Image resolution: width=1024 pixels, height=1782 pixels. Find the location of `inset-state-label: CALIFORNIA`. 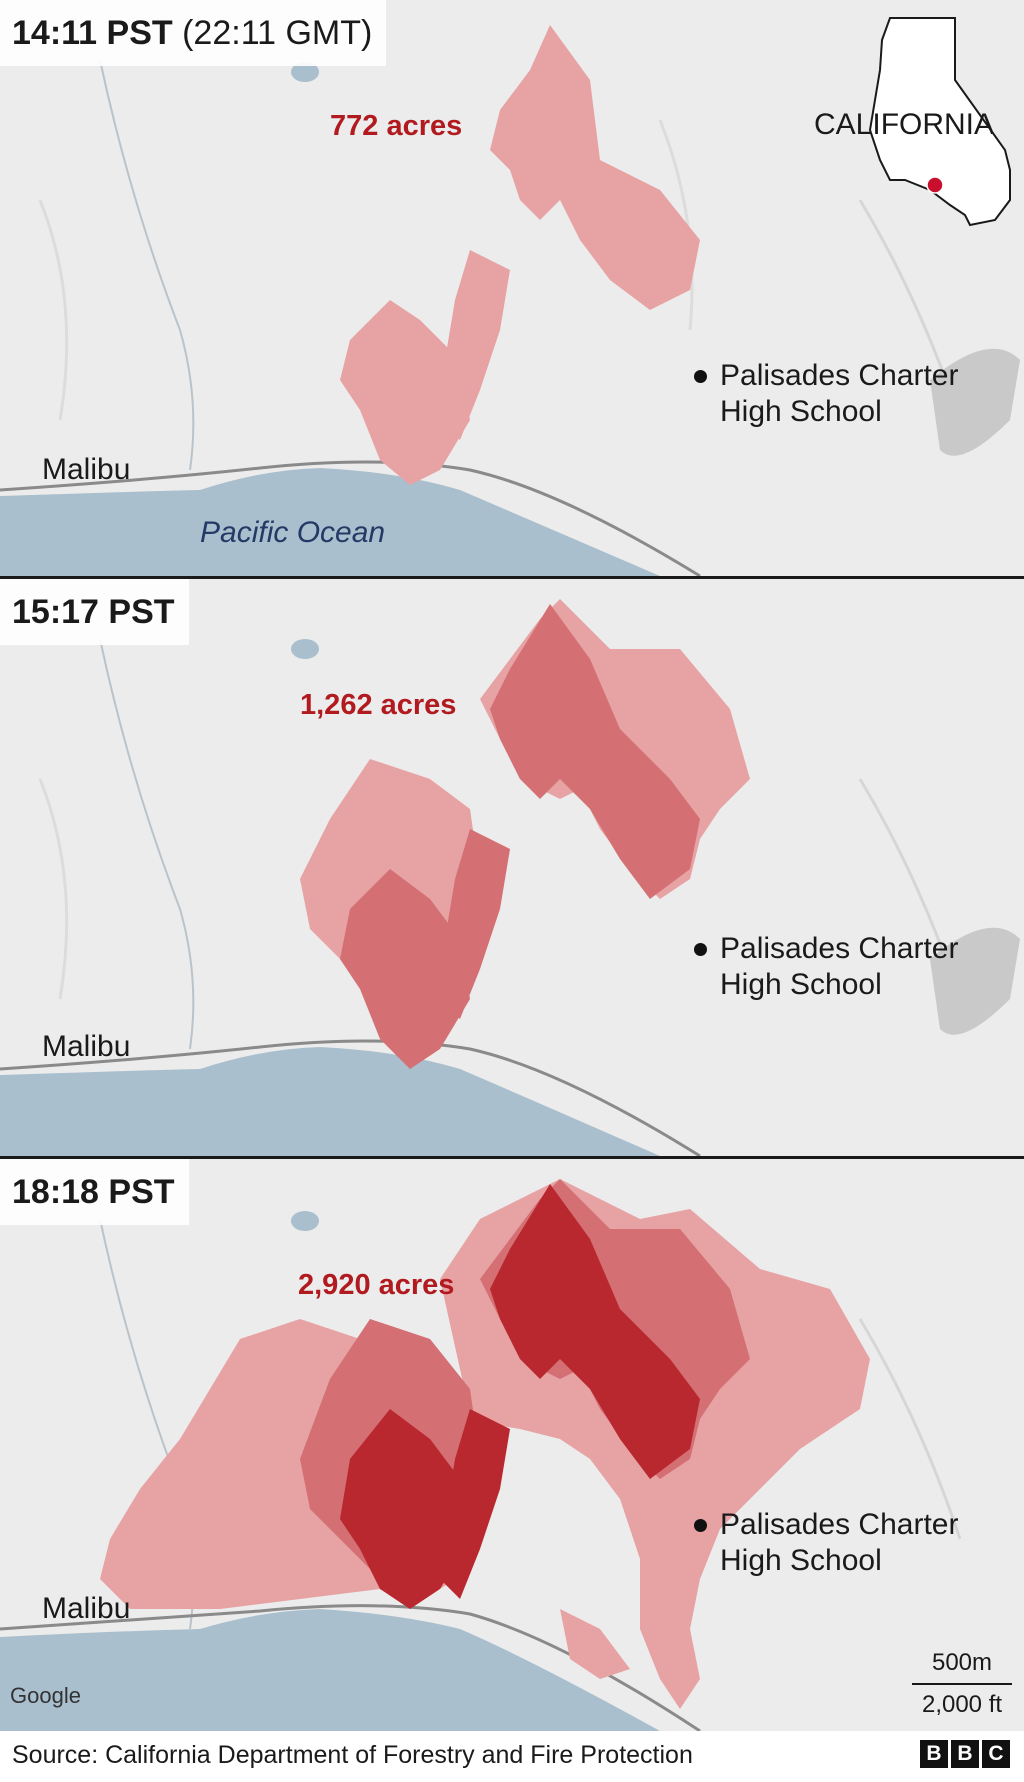

inset-state-label: CALIFORNIA is located at coordinates (904, 124).